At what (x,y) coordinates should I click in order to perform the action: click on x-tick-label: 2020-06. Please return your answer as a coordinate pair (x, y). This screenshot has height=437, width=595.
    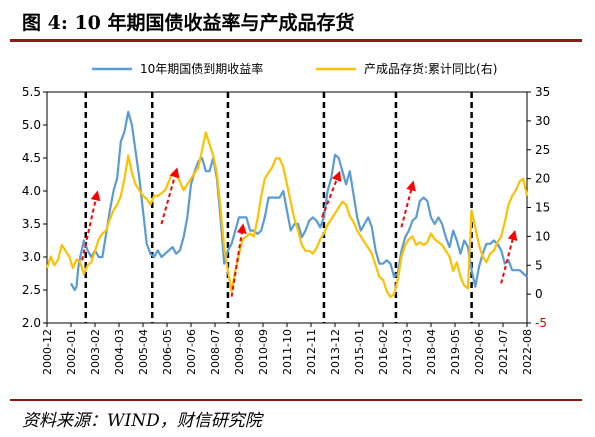
    Looking at the image, I should click on (479, 352).